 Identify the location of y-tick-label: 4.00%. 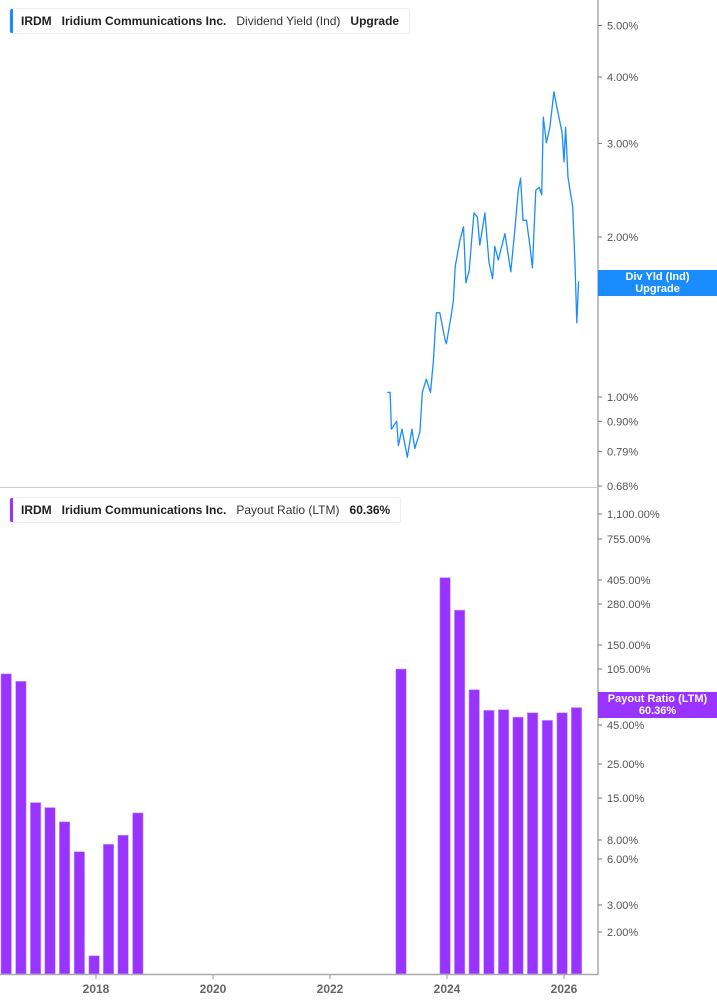
(622, 78).